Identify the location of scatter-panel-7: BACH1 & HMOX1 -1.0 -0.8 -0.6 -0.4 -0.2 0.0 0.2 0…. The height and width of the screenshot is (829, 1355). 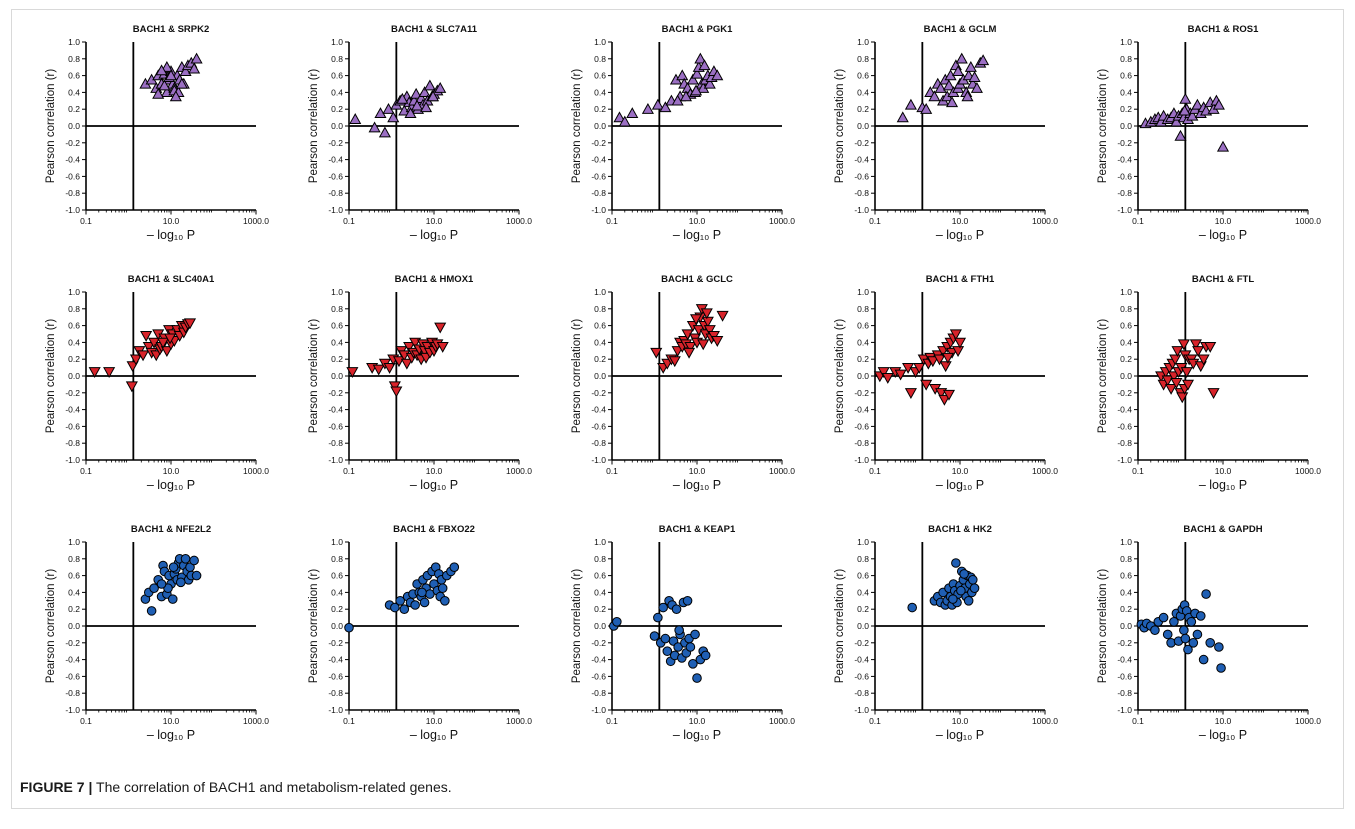
(420, 383).